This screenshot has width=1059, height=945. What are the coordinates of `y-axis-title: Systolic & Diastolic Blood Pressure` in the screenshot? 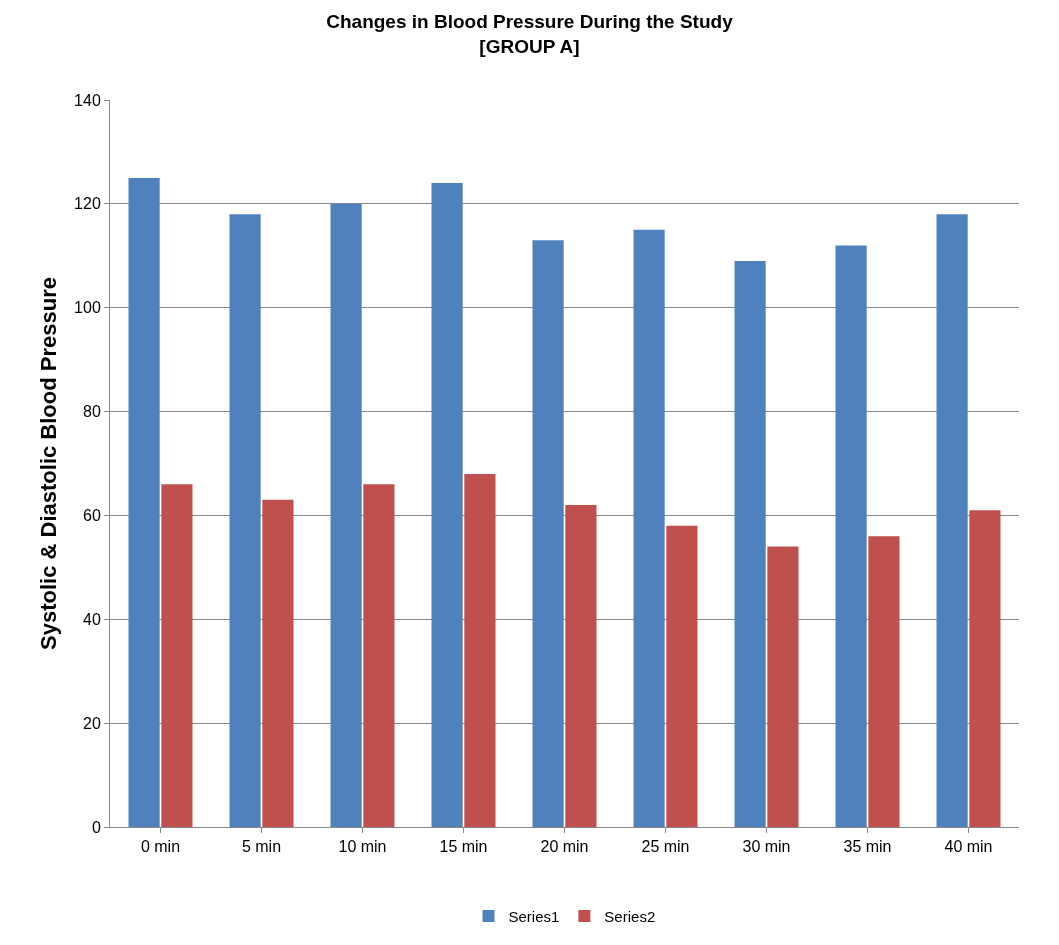 It's located at (48, 463).